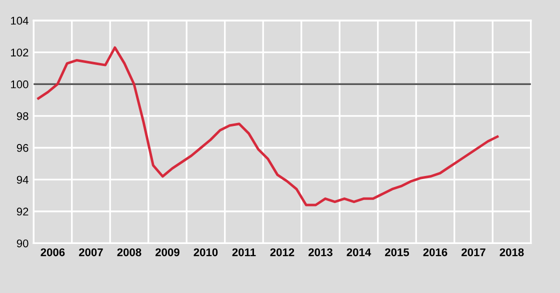 Image resolution: width=560 pixels, height=293 pixels. What do you see at coordinates (206, 252) in the screenshot?
I see `x-tick-label: 2010` at bounding box center [206, 252].